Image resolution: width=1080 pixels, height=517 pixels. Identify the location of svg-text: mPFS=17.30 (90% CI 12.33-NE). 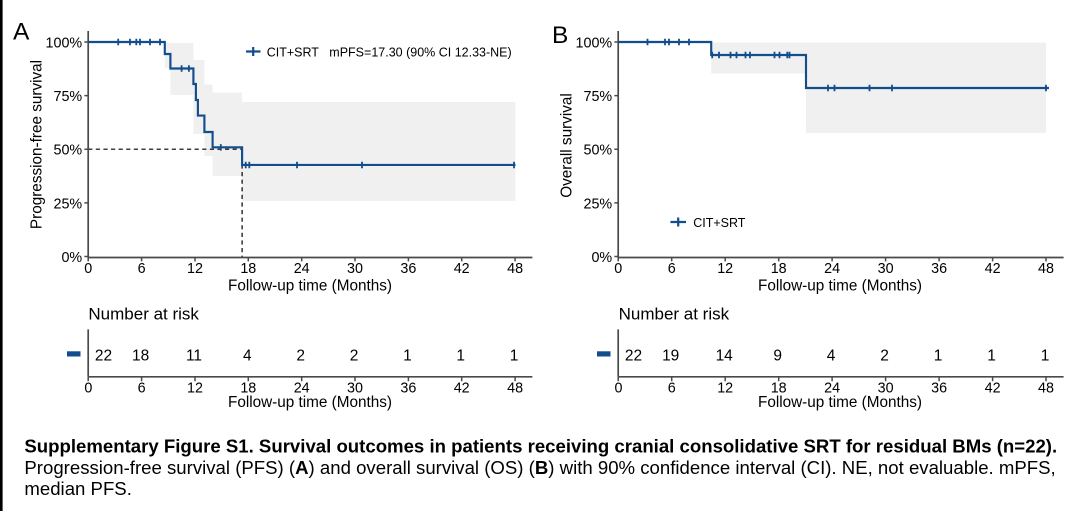
(420, 53).